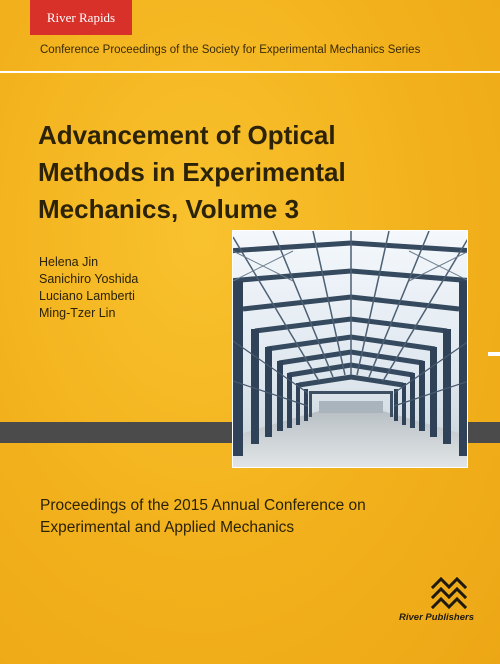 This screenshot has width=500, height=664. I want to click on imprint-badge: River Rapids, so click(81, 17).